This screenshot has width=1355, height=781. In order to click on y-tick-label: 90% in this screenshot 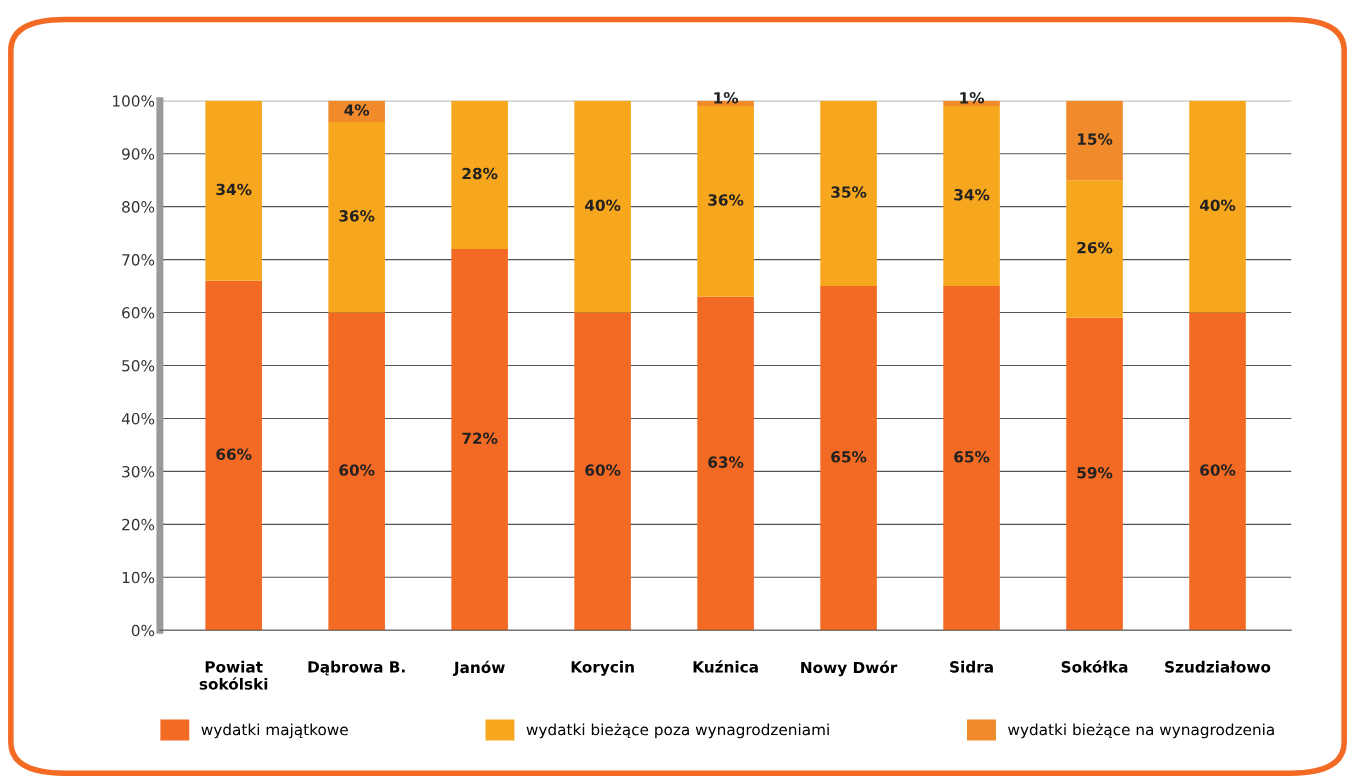, I will do `click(138, 154)`.